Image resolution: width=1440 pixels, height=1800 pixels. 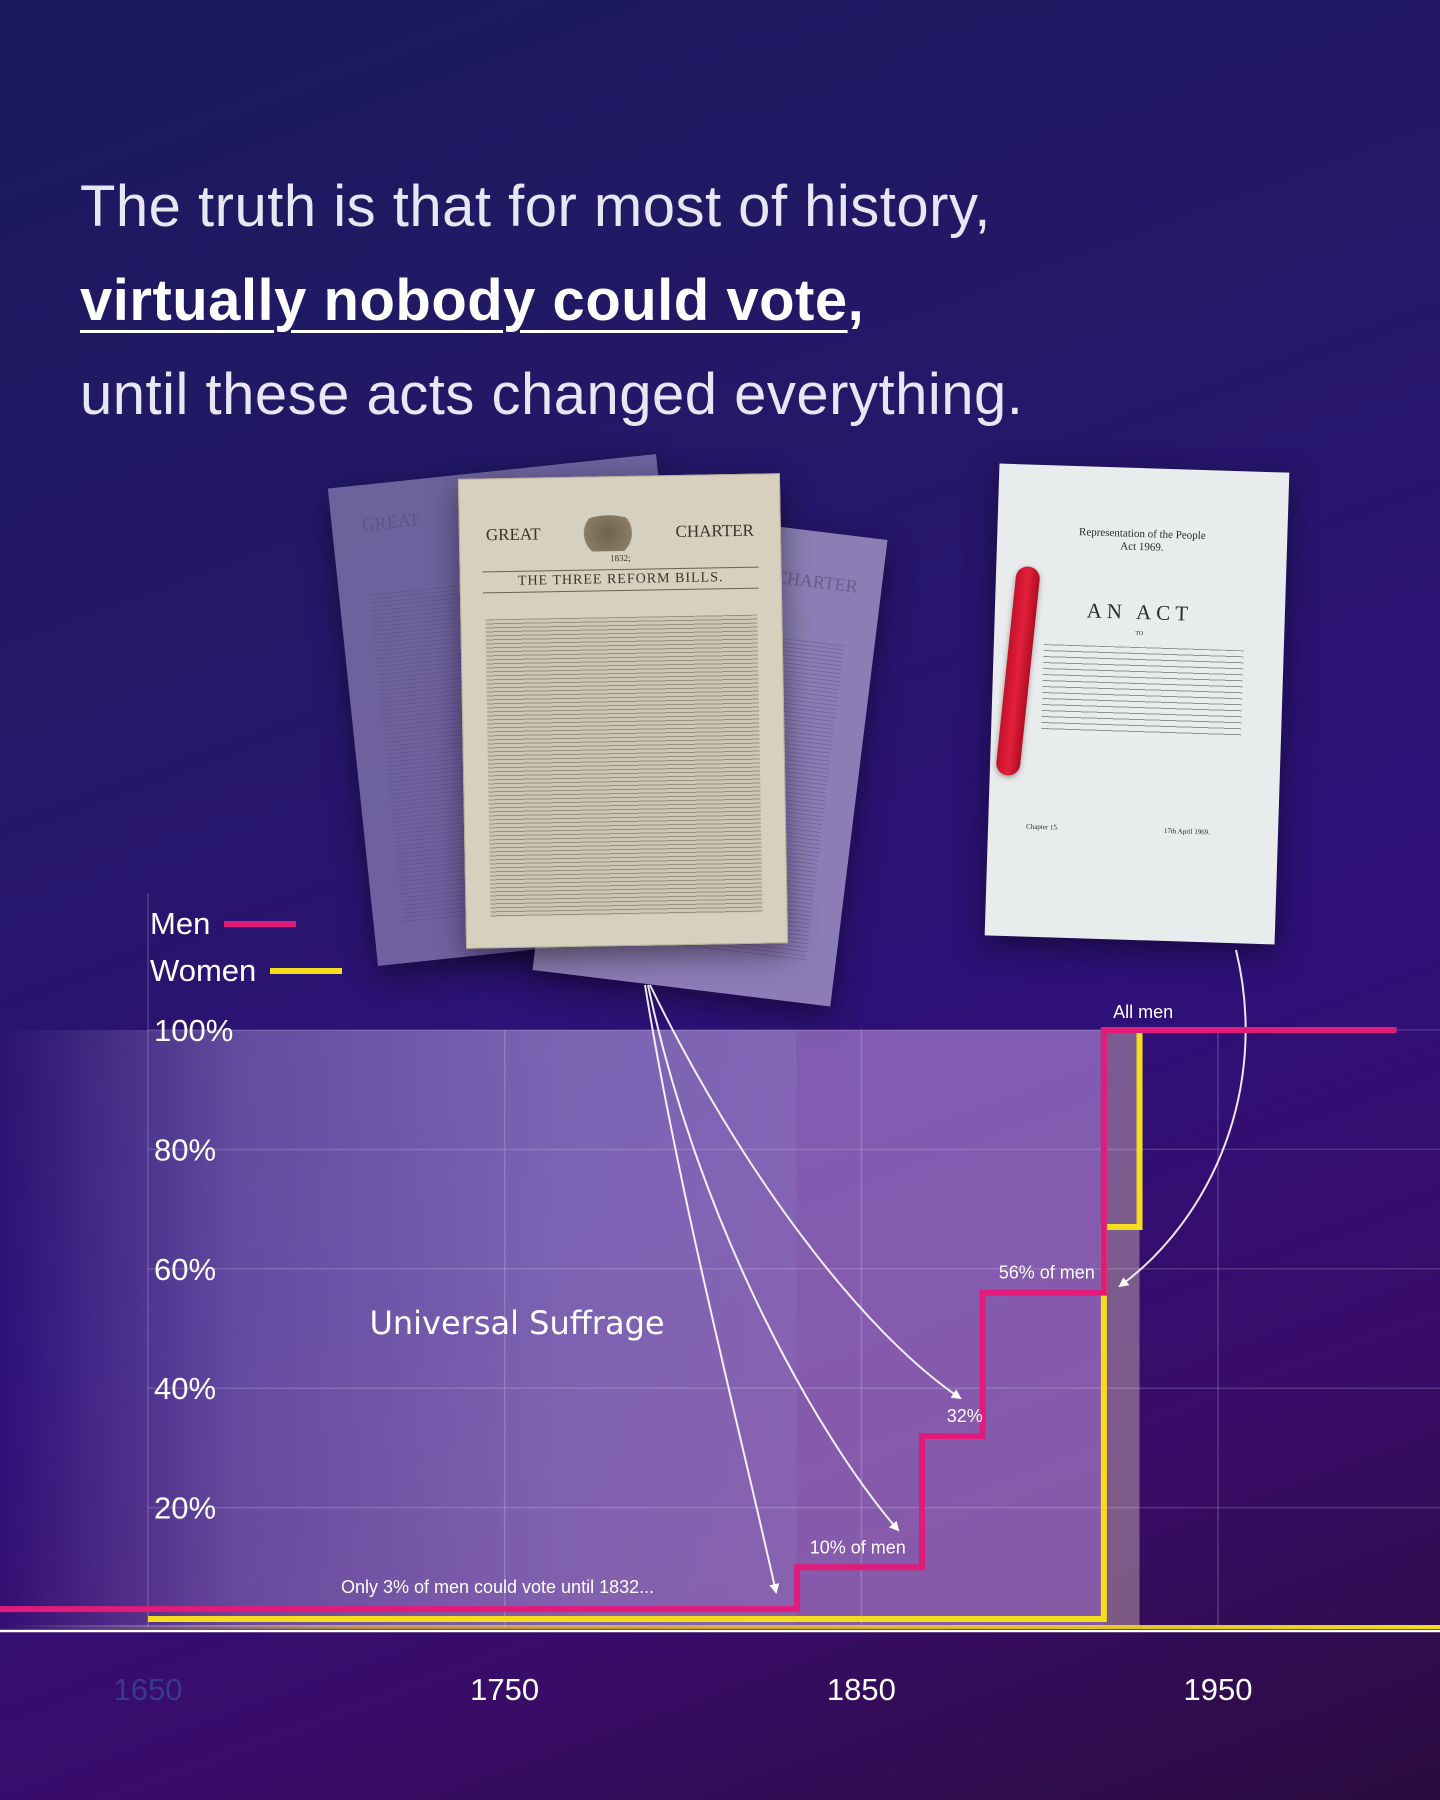 I want to click on y-tick-label: 100%, so click(x=193, y=1030).